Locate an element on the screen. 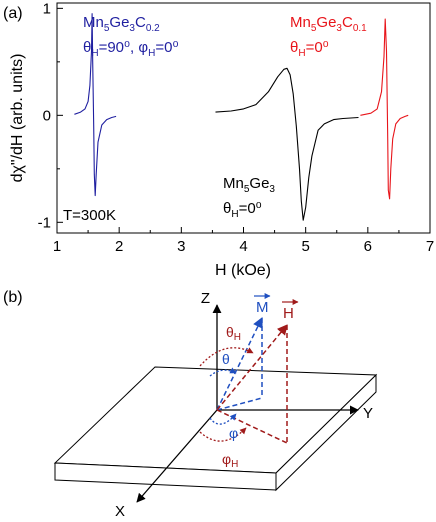 The image size is (436, 522). panel-label-a: (a) is located at coordinates (13, 13).